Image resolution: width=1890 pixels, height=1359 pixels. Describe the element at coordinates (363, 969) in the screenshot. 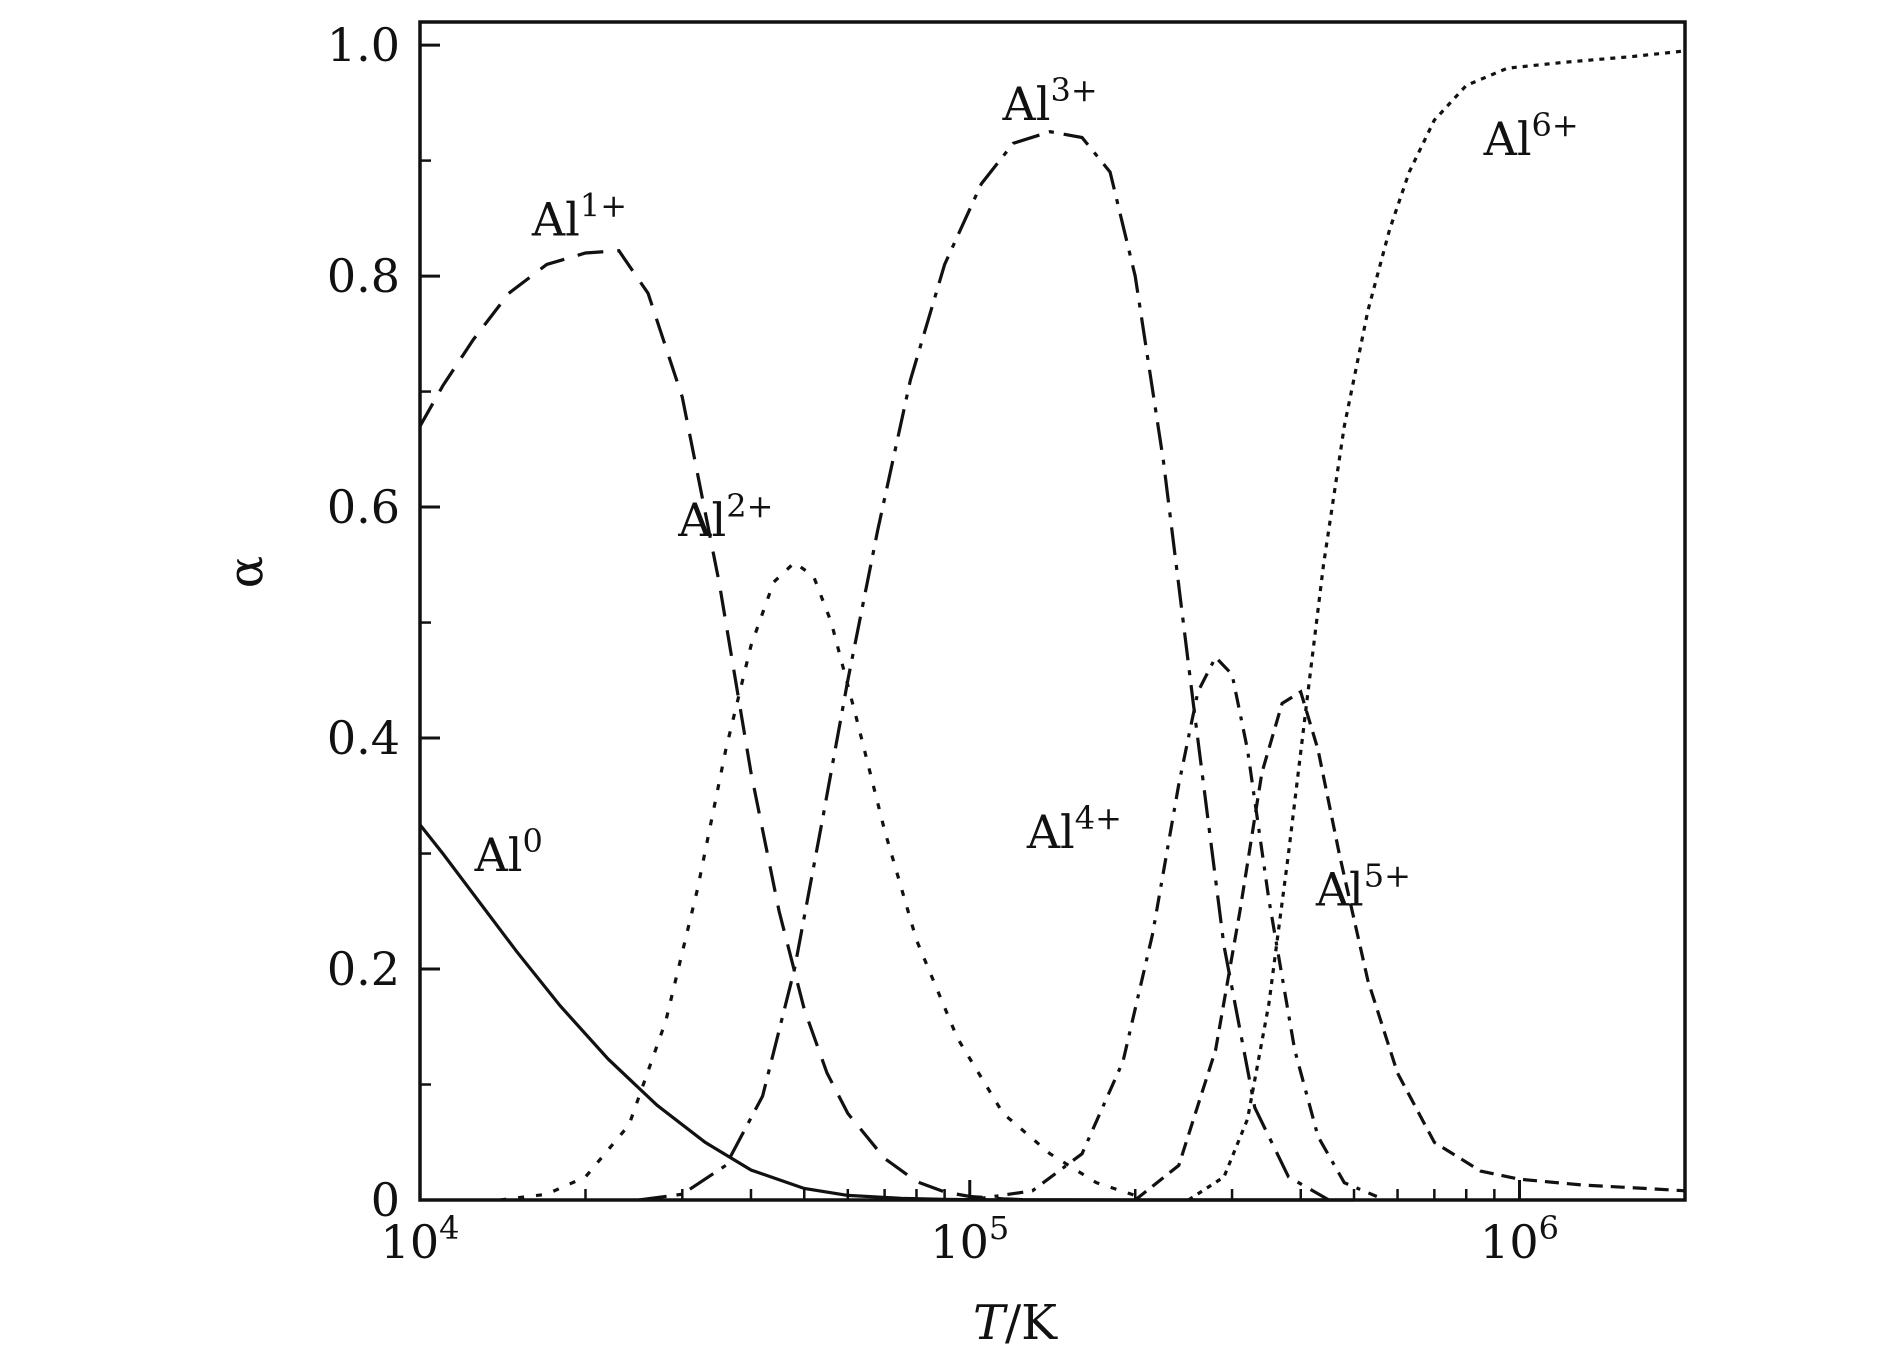

I see `y-tick-label: 0.2` at that location.